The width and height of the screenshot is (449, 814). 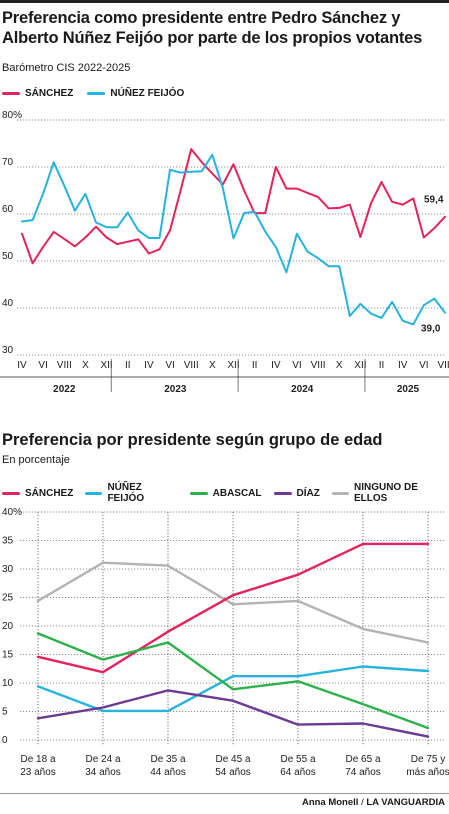 I want to click on legend2-label-sanchez: SÁNCHEZ, so click(x=49, y=493).